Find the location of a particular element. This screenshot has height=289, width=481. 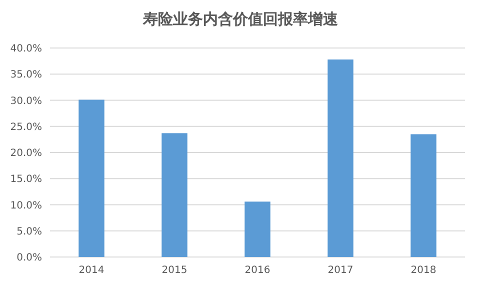

x-tick-label: 2017 is located at coordinates (341, 270).